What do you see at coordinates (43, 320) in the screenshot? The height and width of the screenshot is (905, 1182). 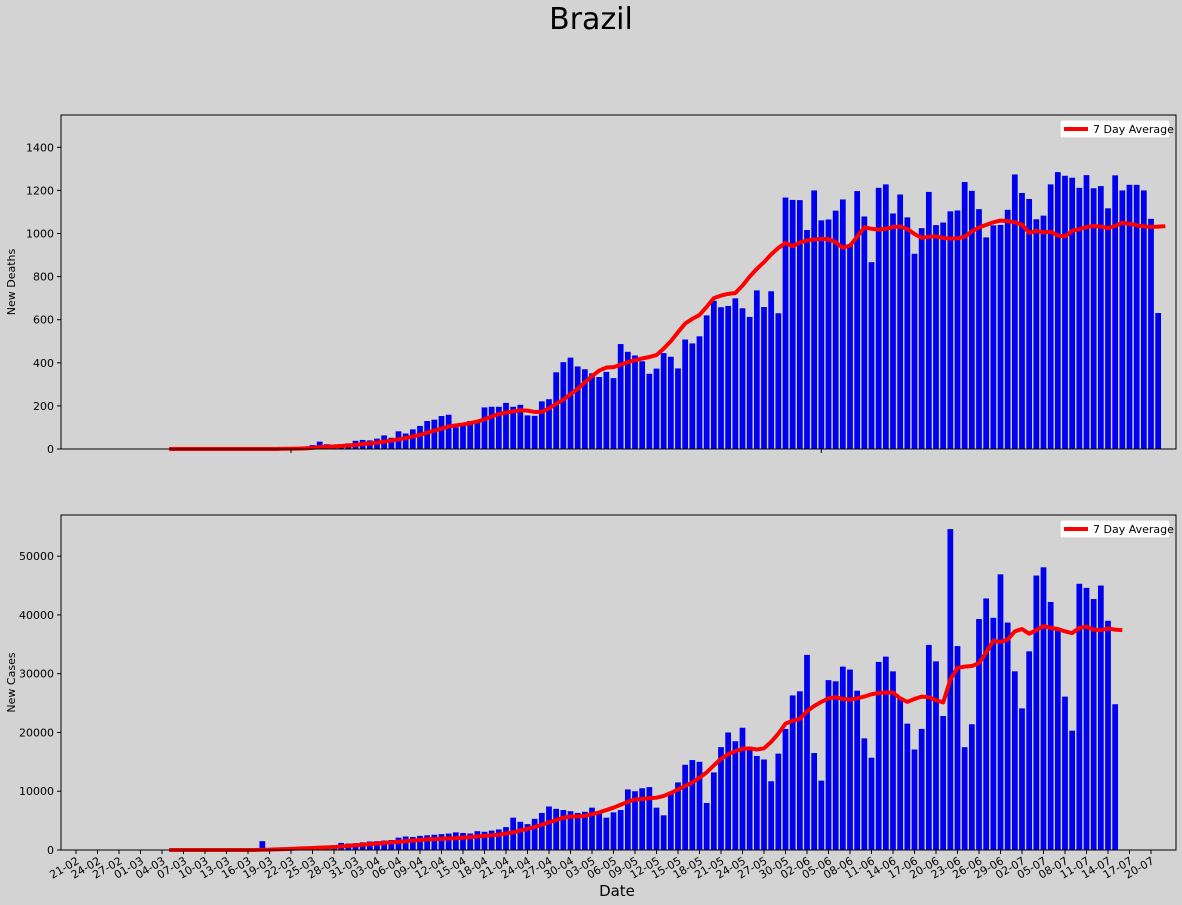 I see `y-tick-label: 600` at bounding box center [43, 320].